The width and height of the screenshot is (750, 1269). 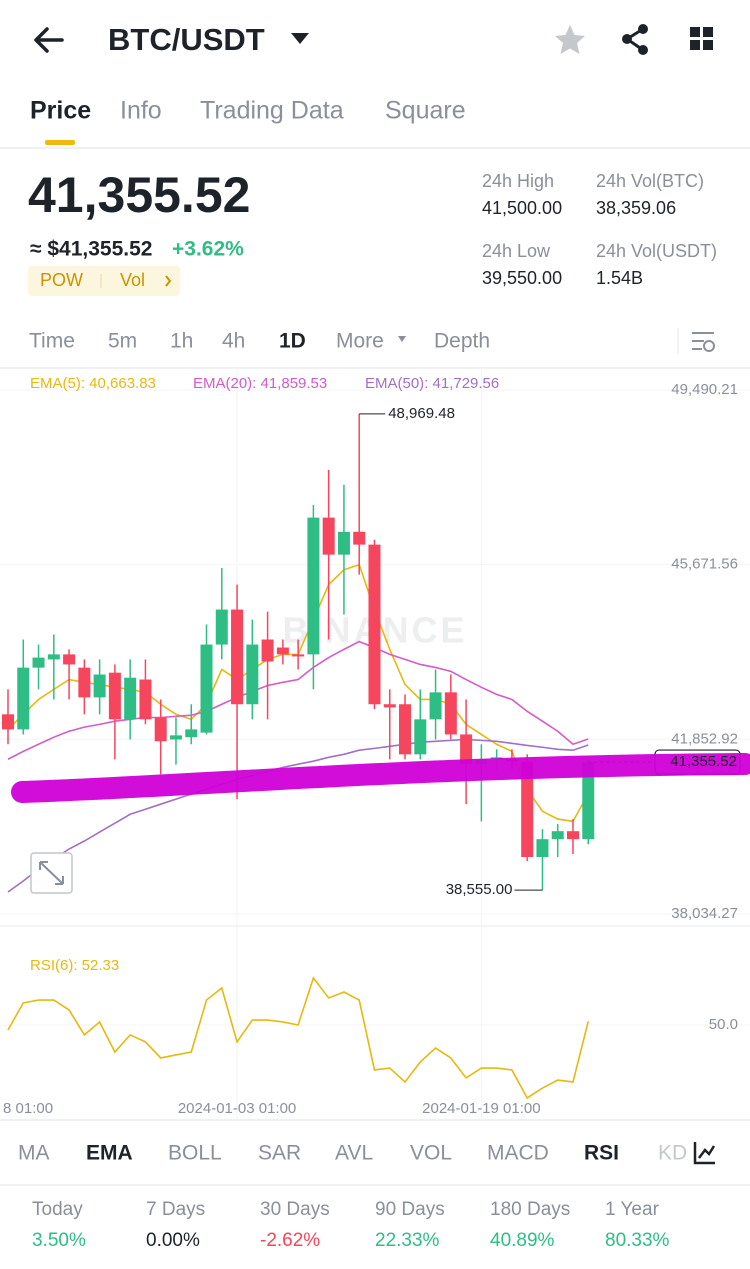 I want to click on stat-value: 1.54B, so click(x=619, y=278).